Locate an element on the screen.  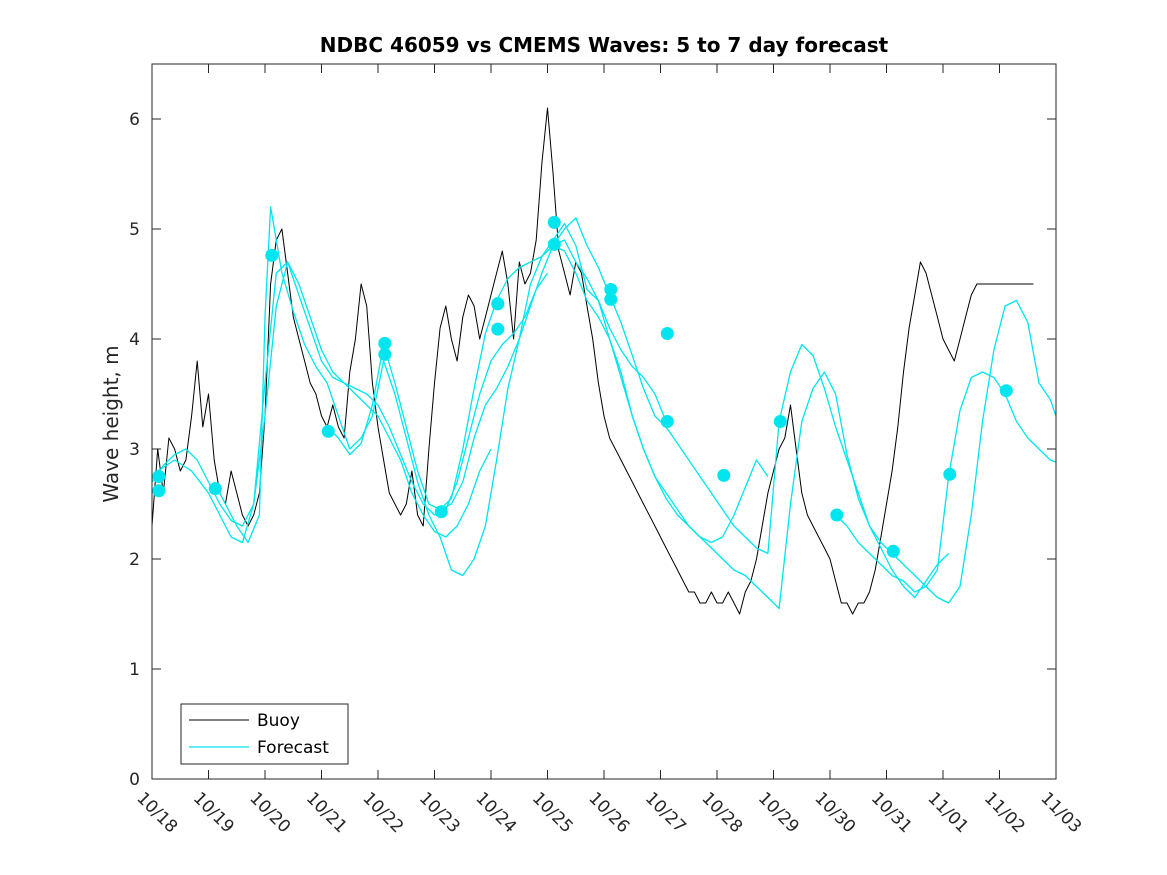
y-tick-label: 5 is located at coordinates (134, 230).